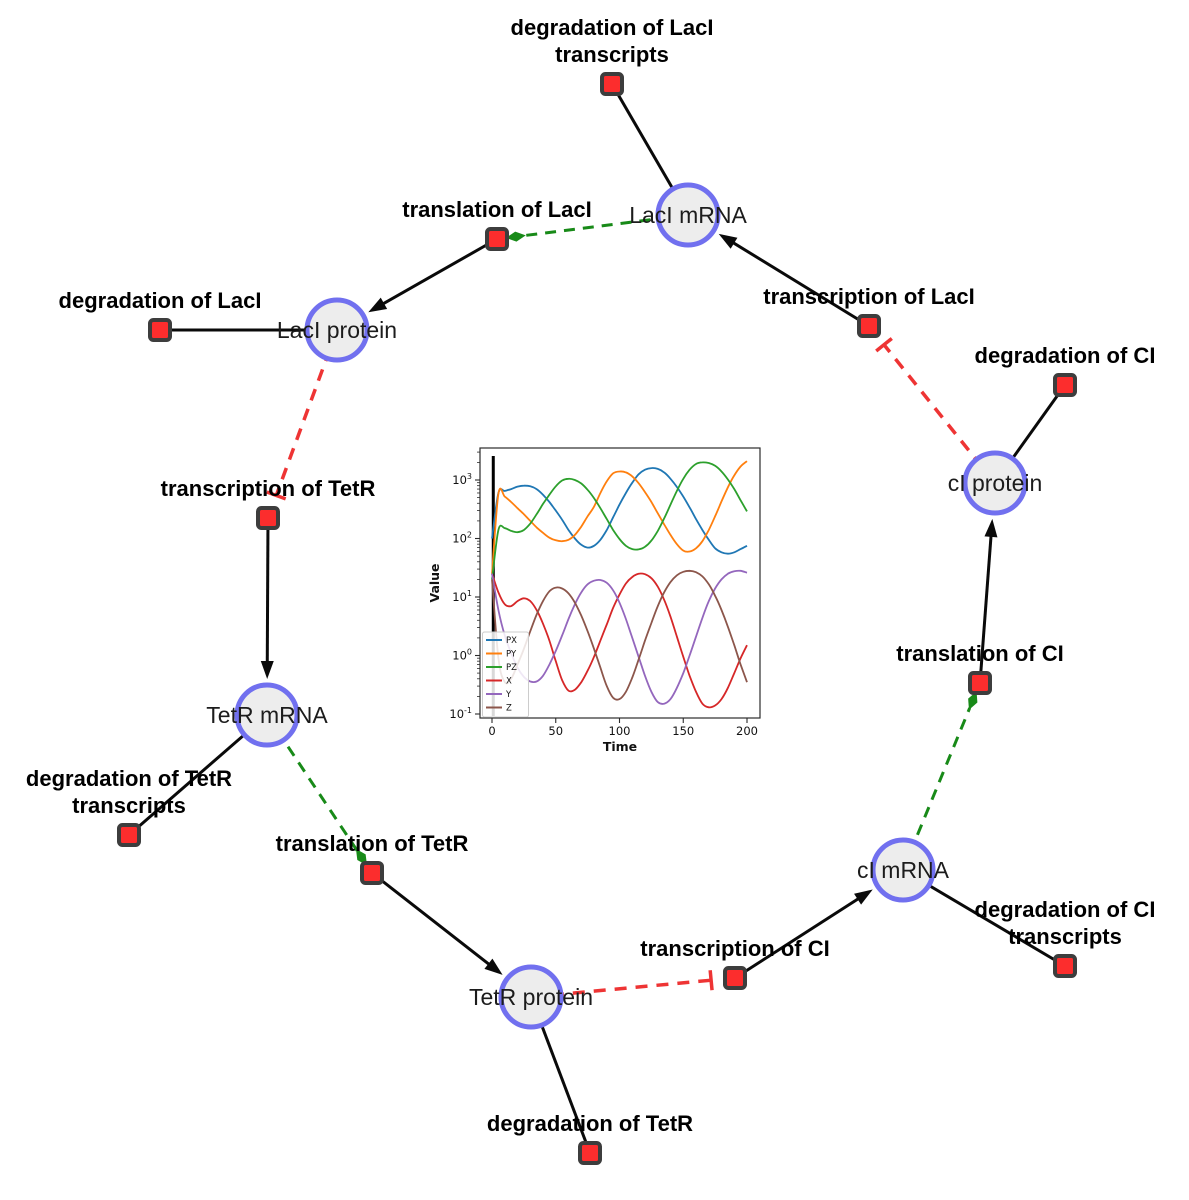 The image size is (1189, 1200). Describe the element at coordinates (869, 326) in the screenshot. I see `reaction-node-tsc-laci` at that location.